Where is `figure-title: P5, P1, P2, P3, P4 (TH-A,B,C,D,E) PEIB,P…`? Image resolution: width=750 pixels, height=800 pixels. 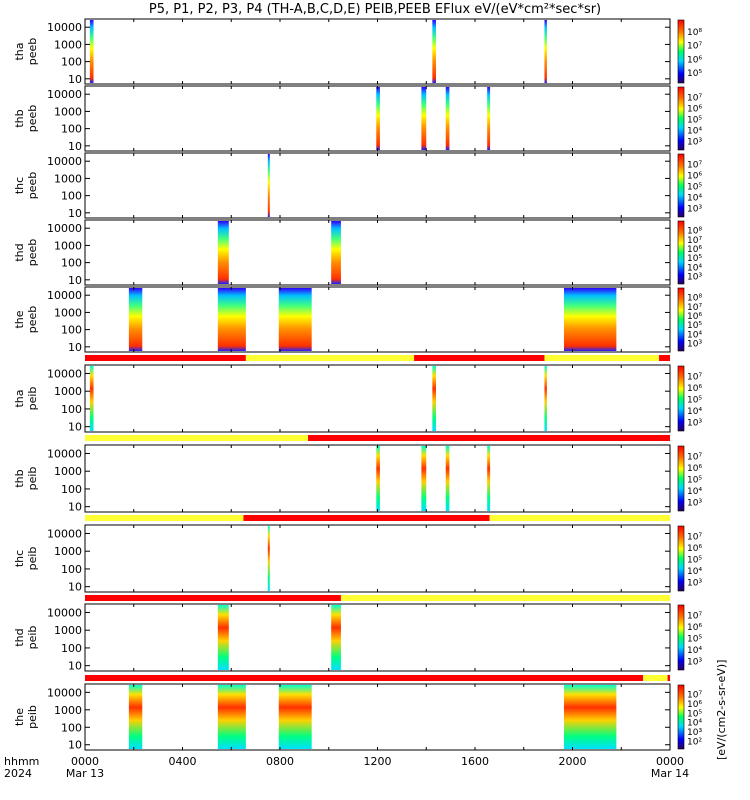 figure-title: P5, P1, P2, P3, P4 (TH-A,B,C,D,E) PEIB,P… is located at coordinates (375, 9).